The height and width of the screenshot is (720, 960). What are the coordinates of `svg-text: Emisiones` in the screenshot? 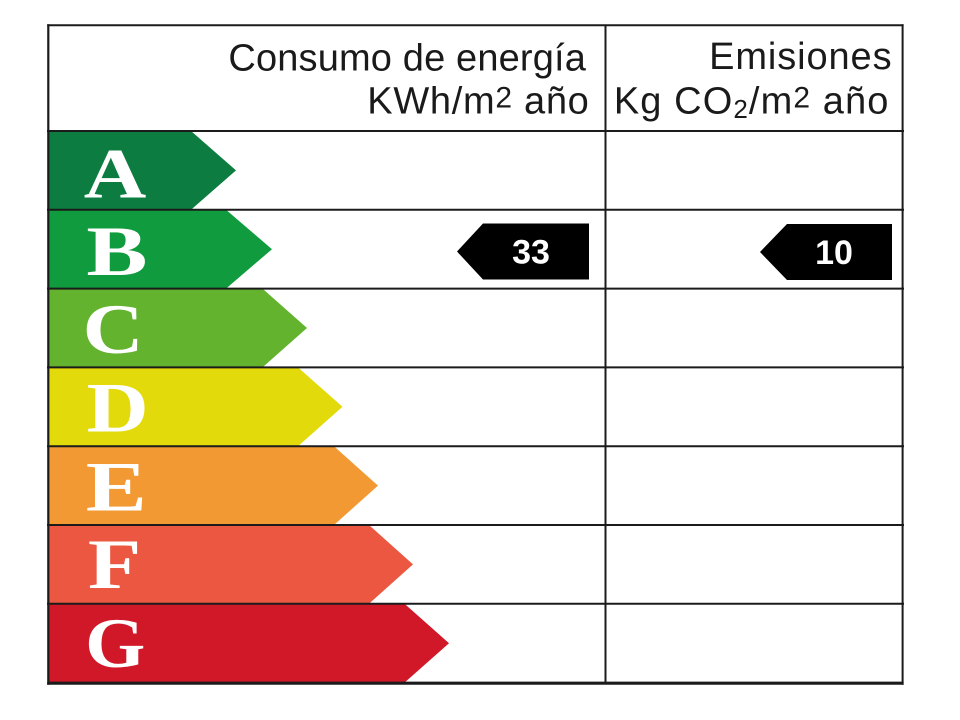 It's located at (800, 57).